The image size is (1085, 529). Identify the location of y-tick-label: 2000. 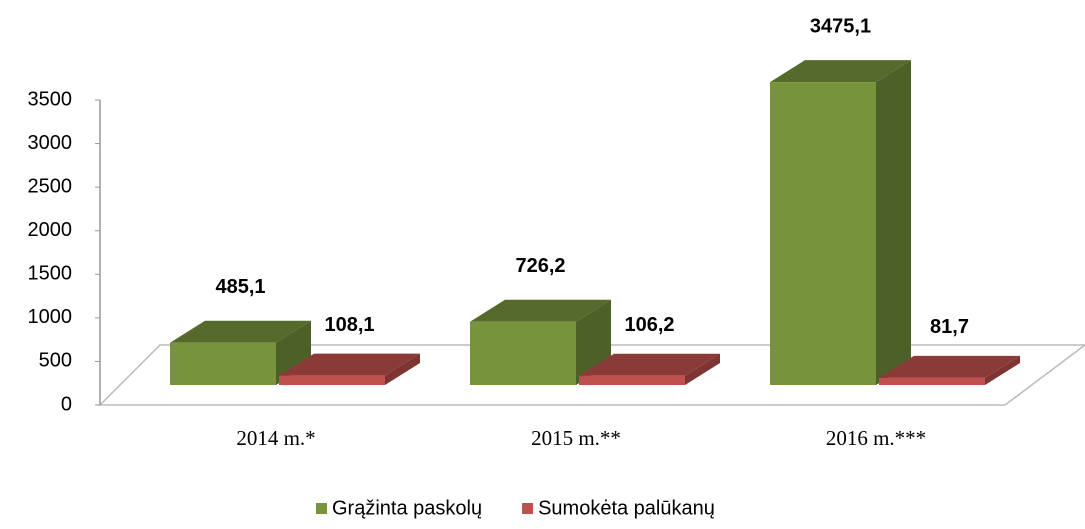
(50, 230).